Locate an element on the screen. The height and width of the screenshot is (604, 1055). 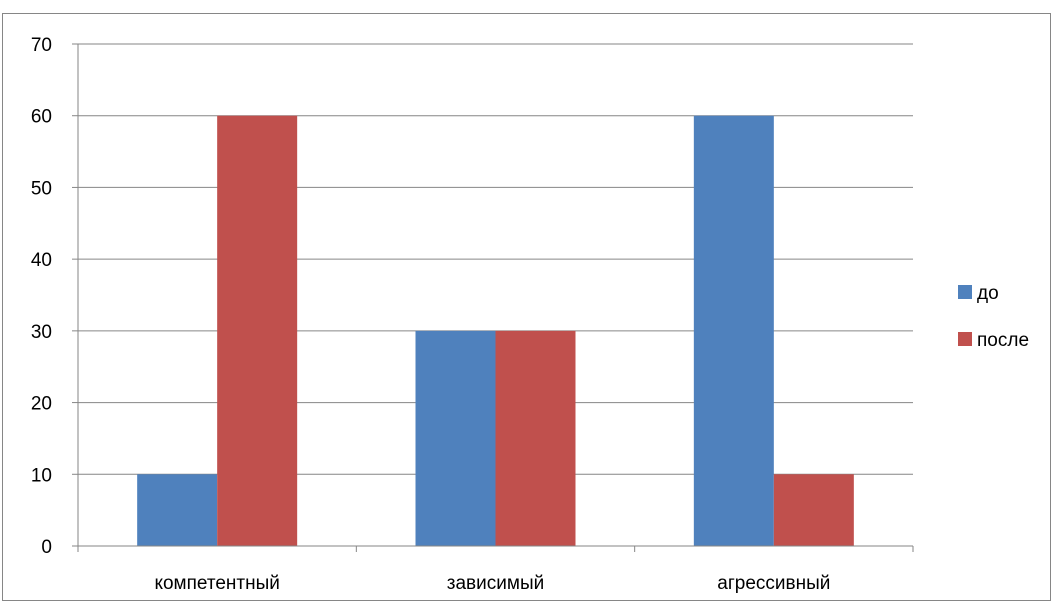
legend-label: после is located at coordinates (1003, 340).